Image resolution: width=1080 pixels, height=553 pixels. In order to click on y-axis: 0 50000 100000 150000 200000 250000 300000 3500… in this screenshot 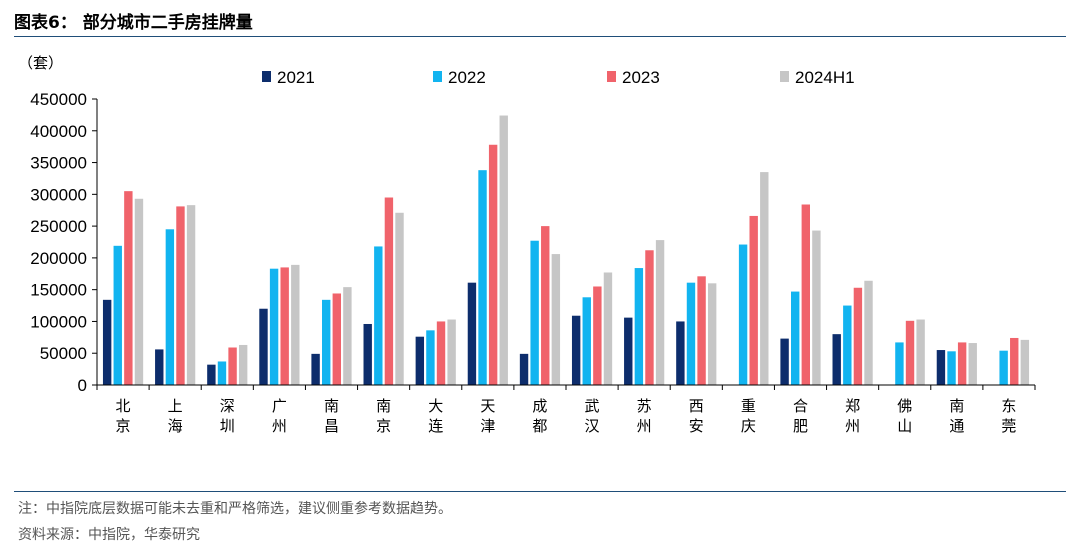, I will do `click(64, 242)`.